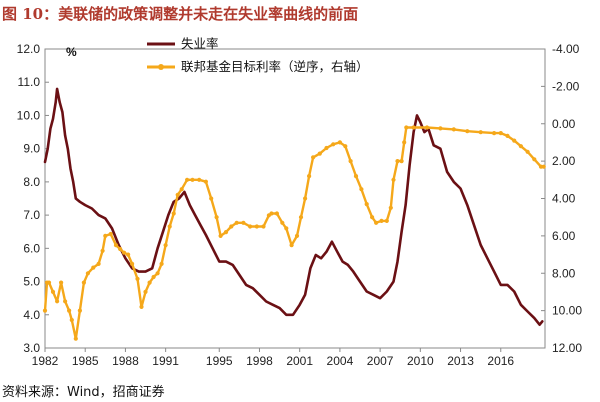  Describe the element at coordinates (125, 361) in the screenshot. I see `x-tick-label: 1988` at that location.